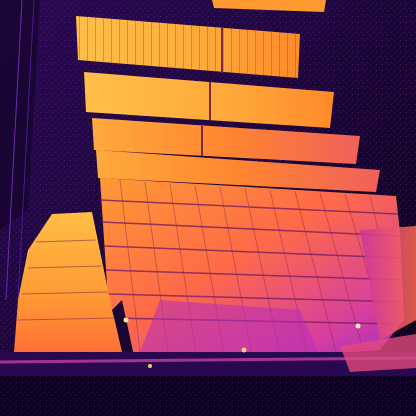 The height and width of the screenshot is (416, 416). Describe the element at coordinates (123, 334) in the screenshot. I see `structure-shadow` at that location.